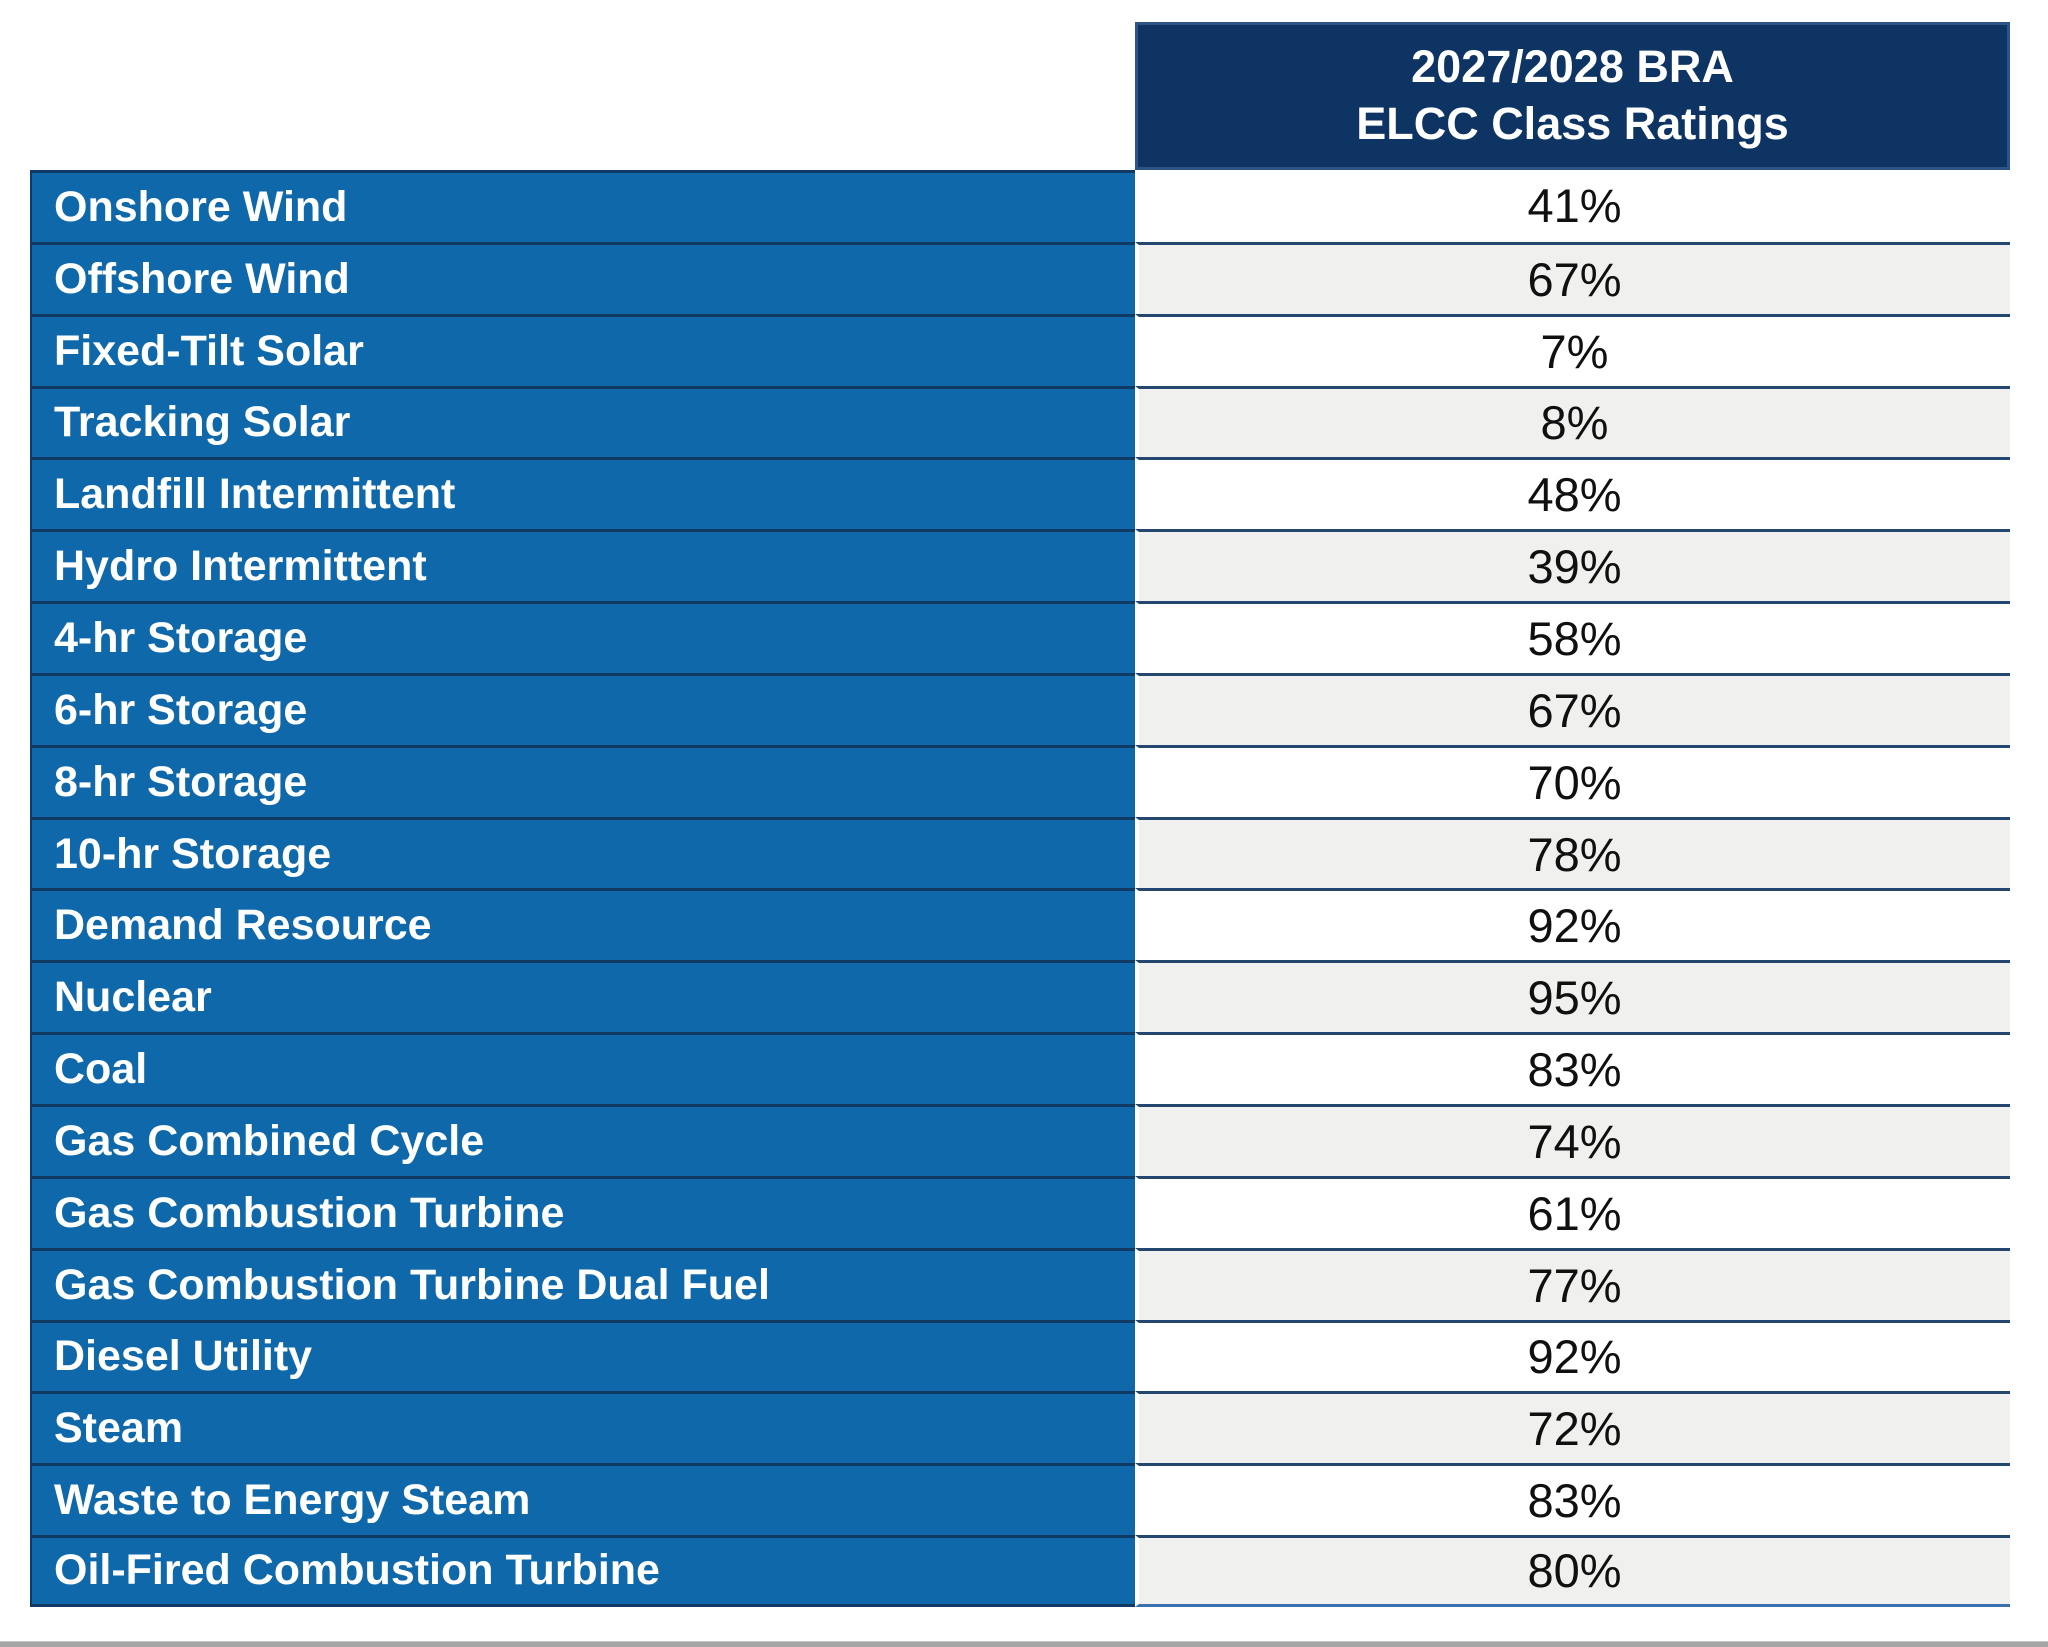 This screenshot has height=1647, width=2048. What do you see at coordinates (582, 565) in the screenshot?
I see `resource-class-label: Hydro Intermittent` at bounding box center [582, 565].